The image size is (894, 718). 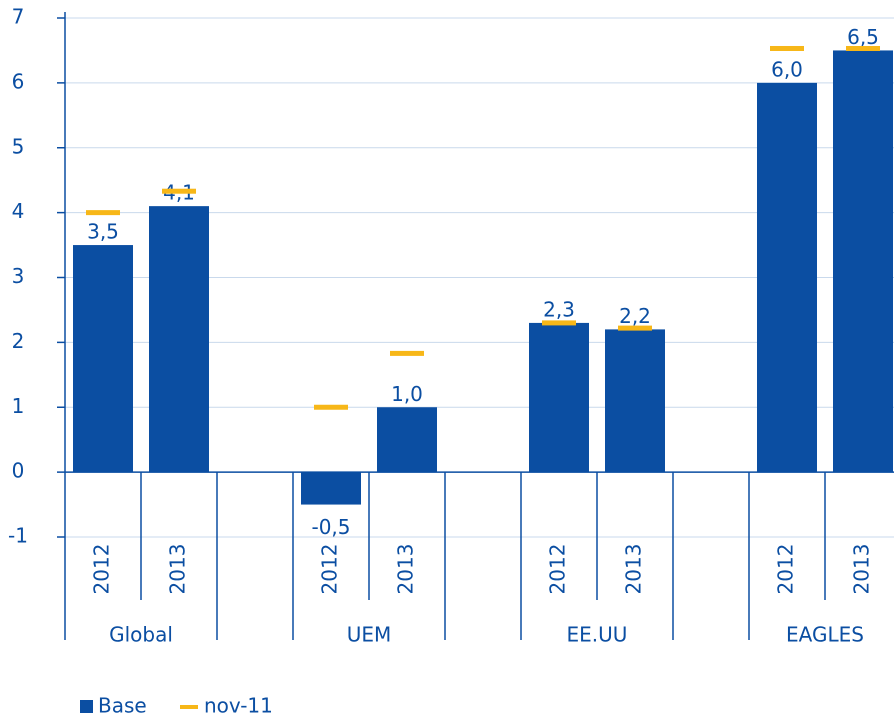 What do you see at coordinates (635, 316) in the screenshot?
I see `value-label: 2,2` at bounding box center [635, 316].